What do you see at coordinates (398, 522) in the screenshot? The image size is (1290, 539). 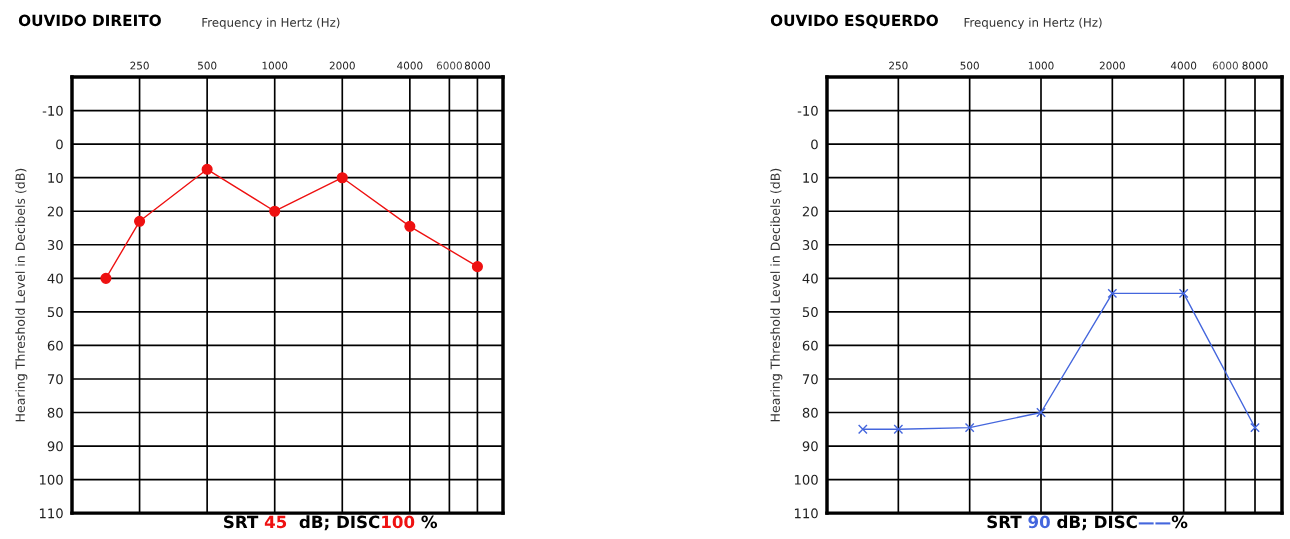 I see `text: 100` at bounding box center [398, 522].